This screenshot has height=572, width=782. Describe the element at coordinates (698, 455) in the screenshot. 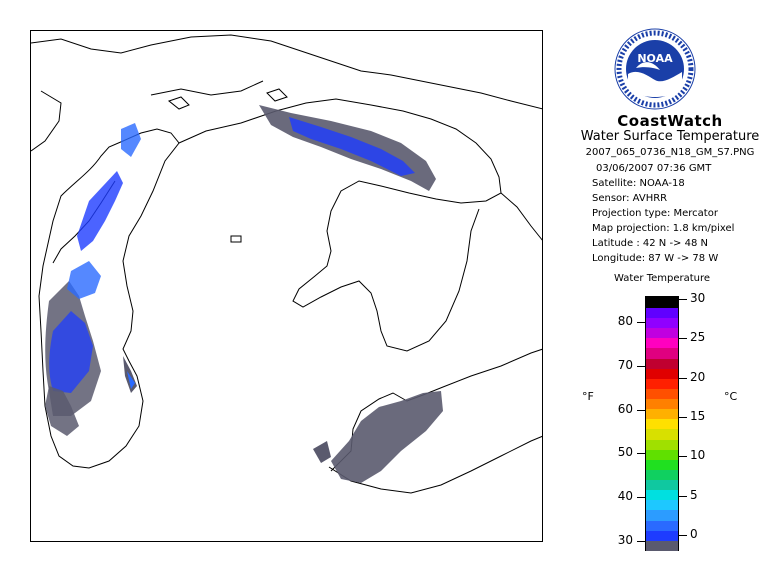

I see `celsius-tick-label: 10` at that location.